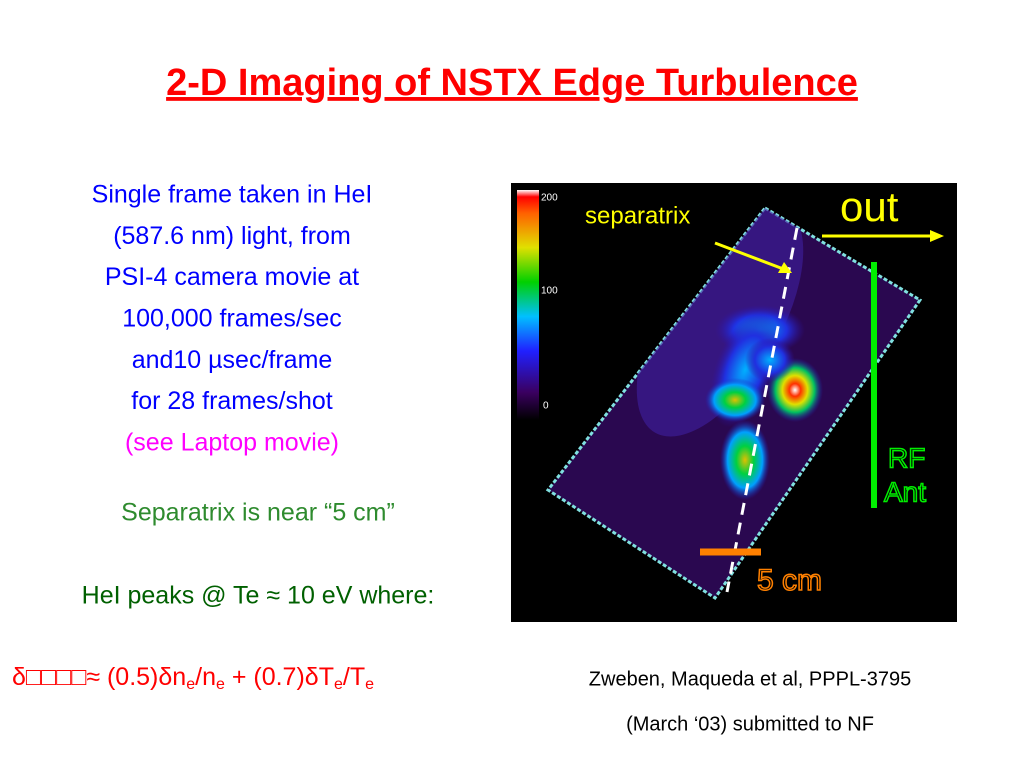 This screenshot has width=1024, height=773. I want to click on colorbar-label: 0, so click(546, 406).